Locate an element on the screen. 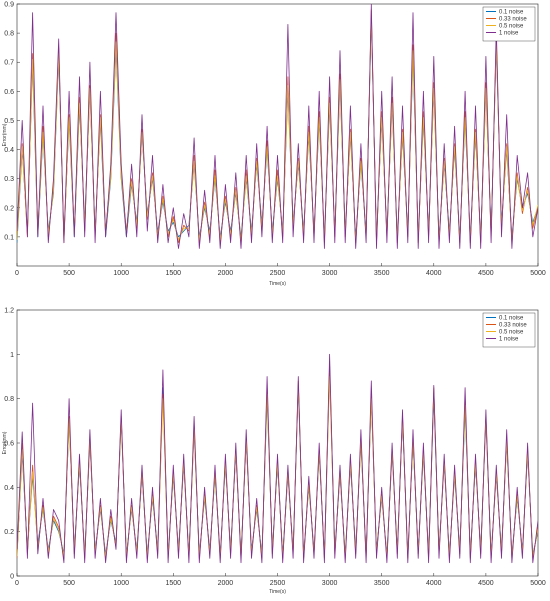 The image size is (550, 601). y-tick-label: 0.9 is located at coordinates (9, 5).